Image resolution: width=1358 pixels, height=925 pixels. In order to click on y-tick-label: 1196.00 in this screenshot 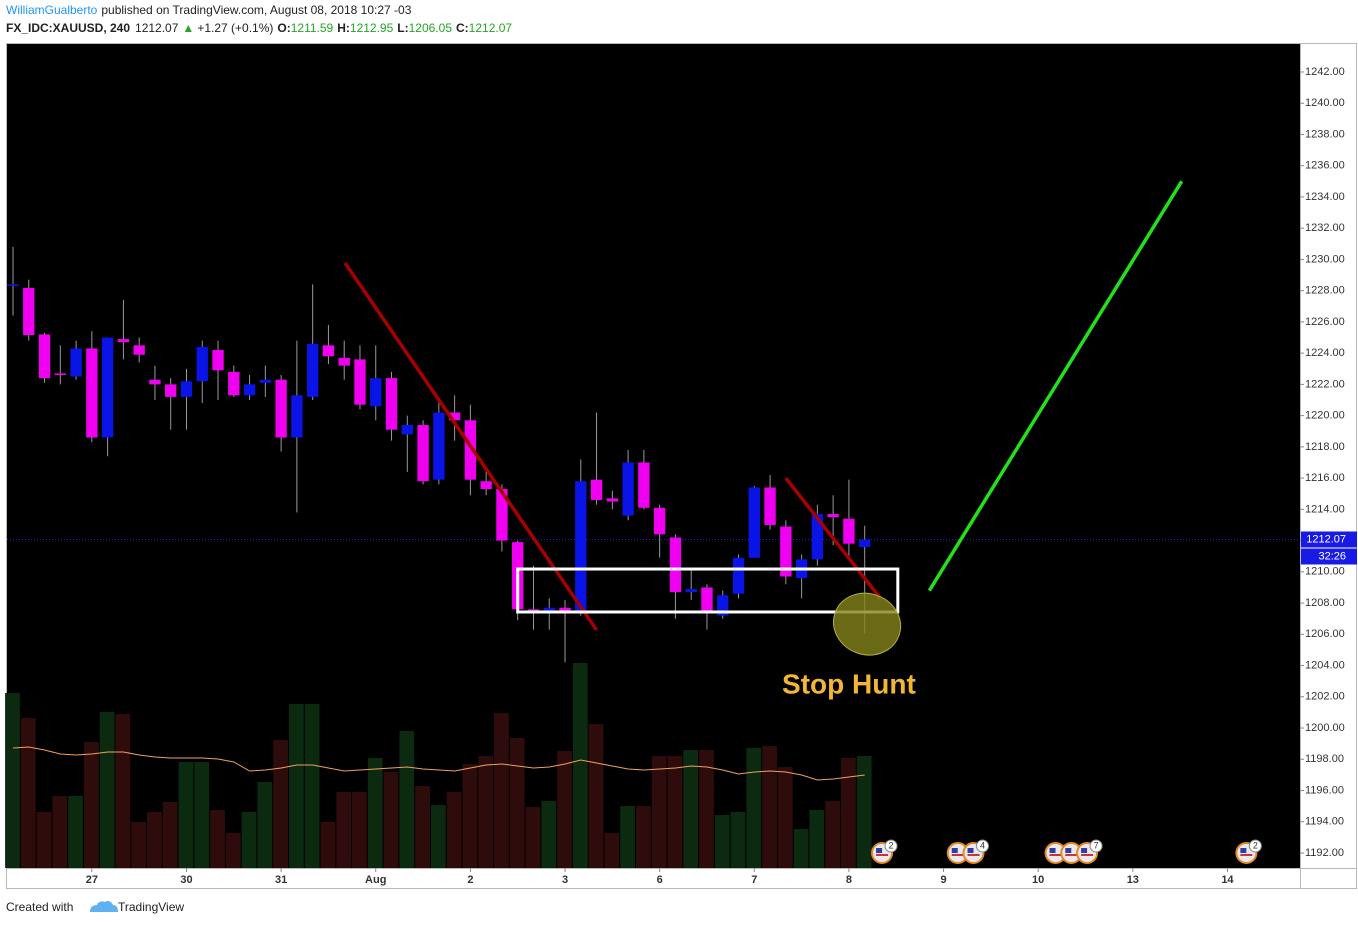, I will do `click(1324, 790)`.